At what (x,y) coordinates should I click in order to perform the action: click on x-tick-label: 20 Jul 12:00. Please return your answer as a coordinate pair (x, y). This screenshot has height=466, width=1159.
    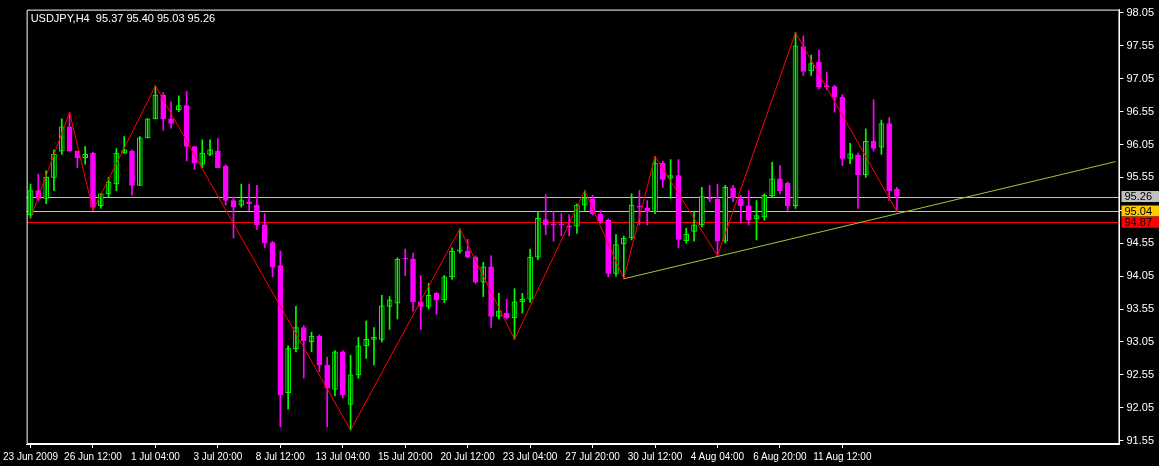
    Looking at the image, I should click on (468, 456).